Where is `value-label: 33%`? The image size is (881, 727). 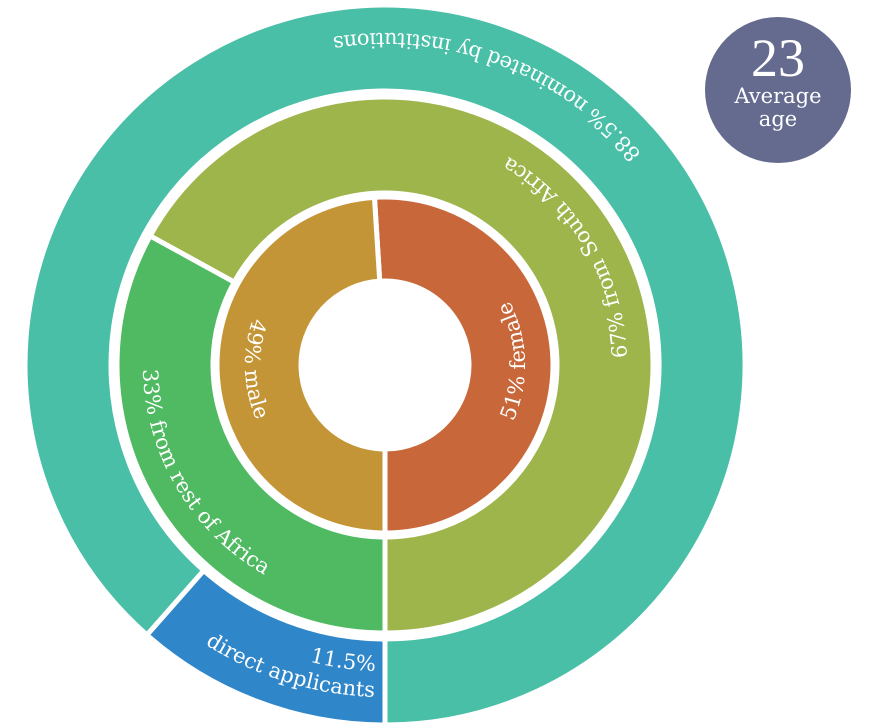 value-label: 33% is located at coordinates (152, 392).